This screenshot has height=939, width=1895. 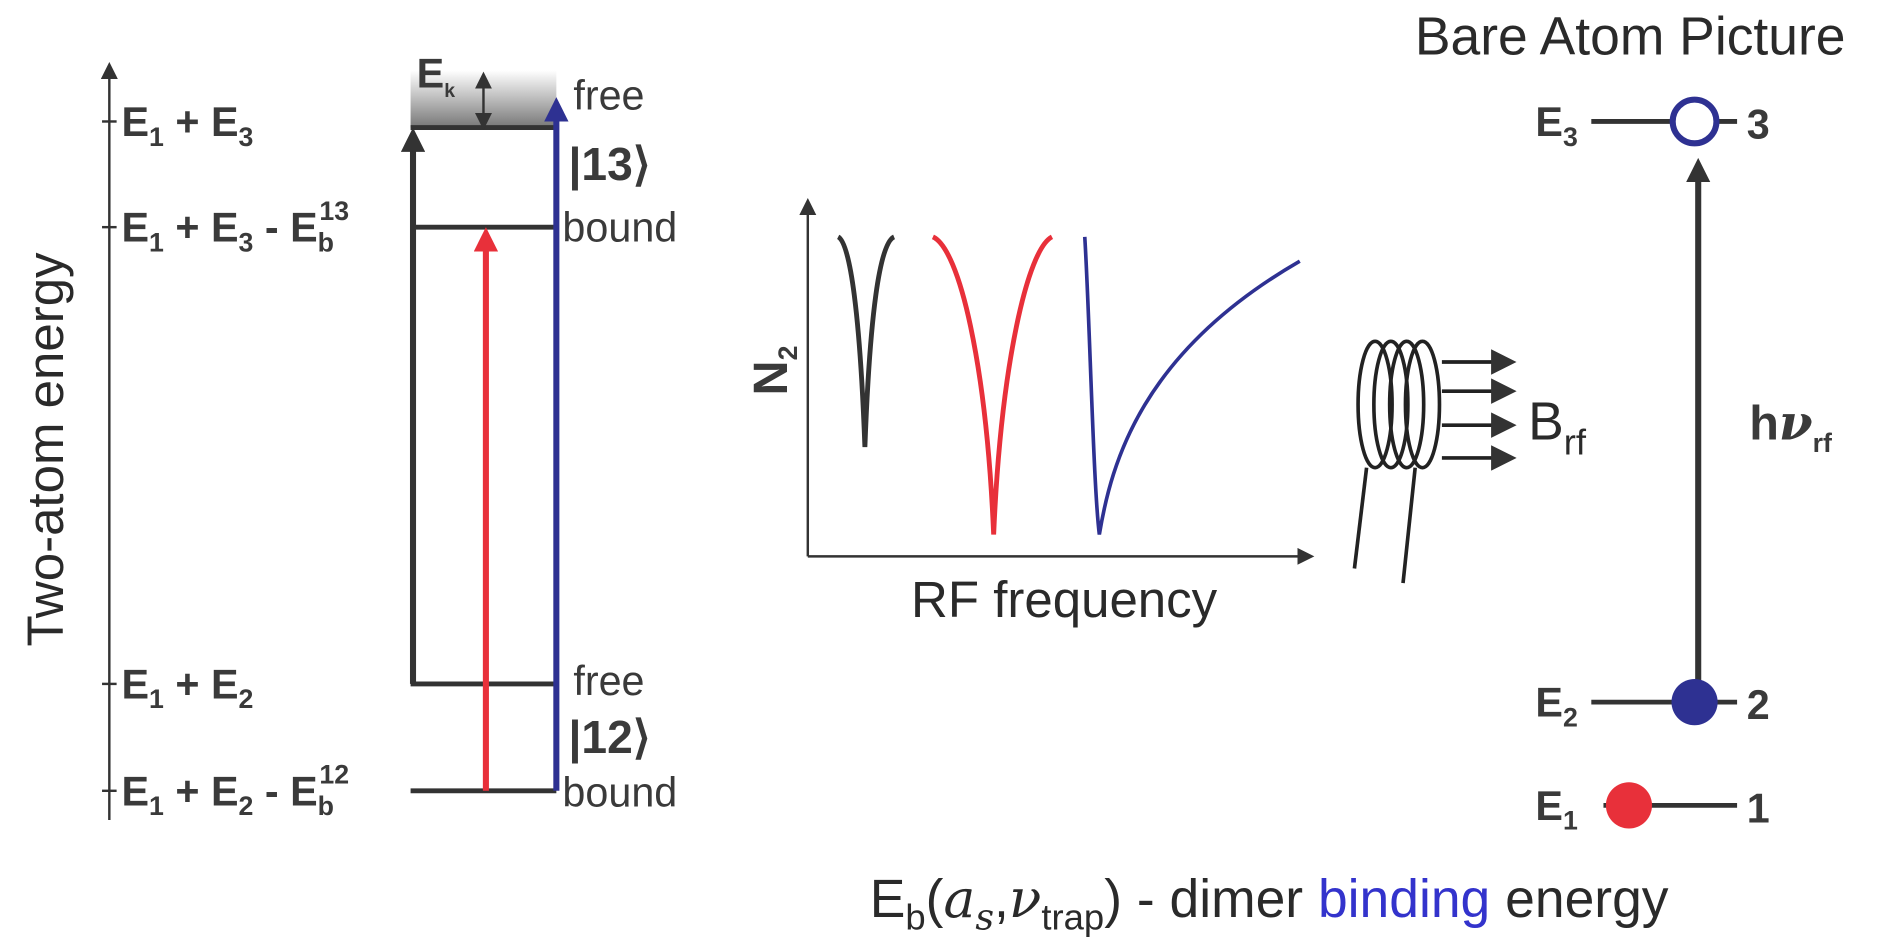 I want to click on sub: k, so click(x=449, y=91).